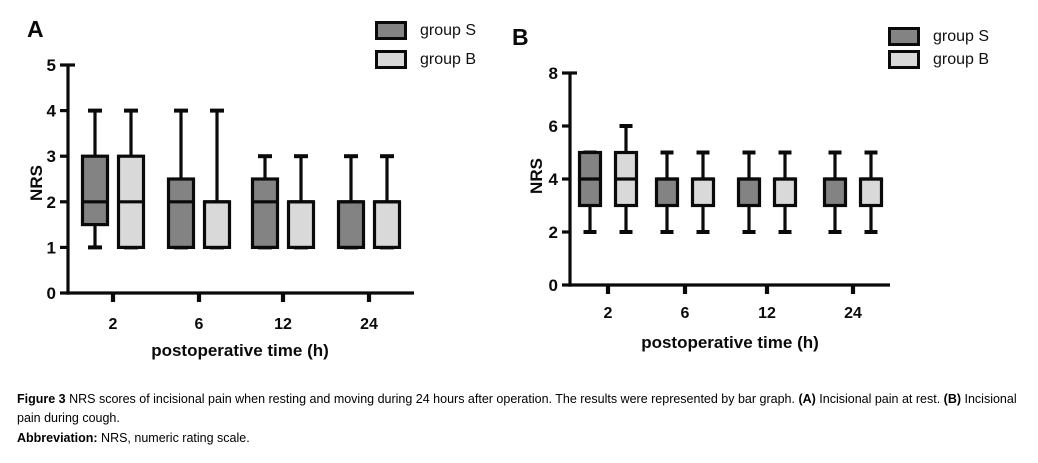  I want to click on panel-b-legend: group S group B, so click(938, 48).